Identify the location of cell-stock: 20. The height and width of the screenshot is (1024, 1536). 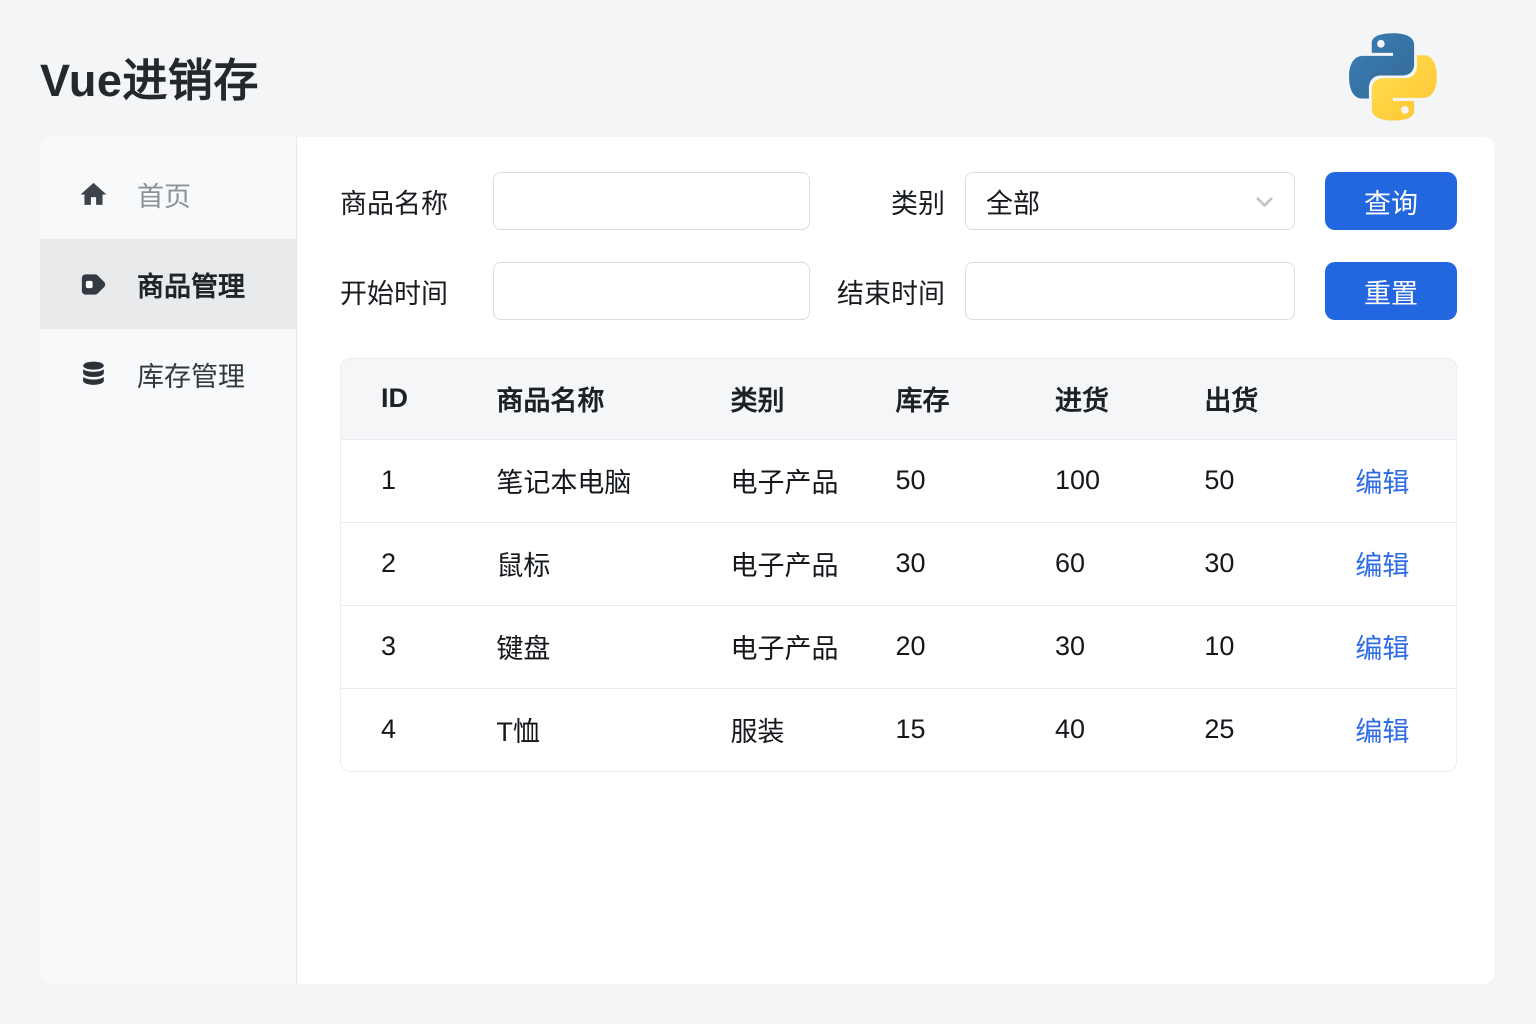
(959, 646).